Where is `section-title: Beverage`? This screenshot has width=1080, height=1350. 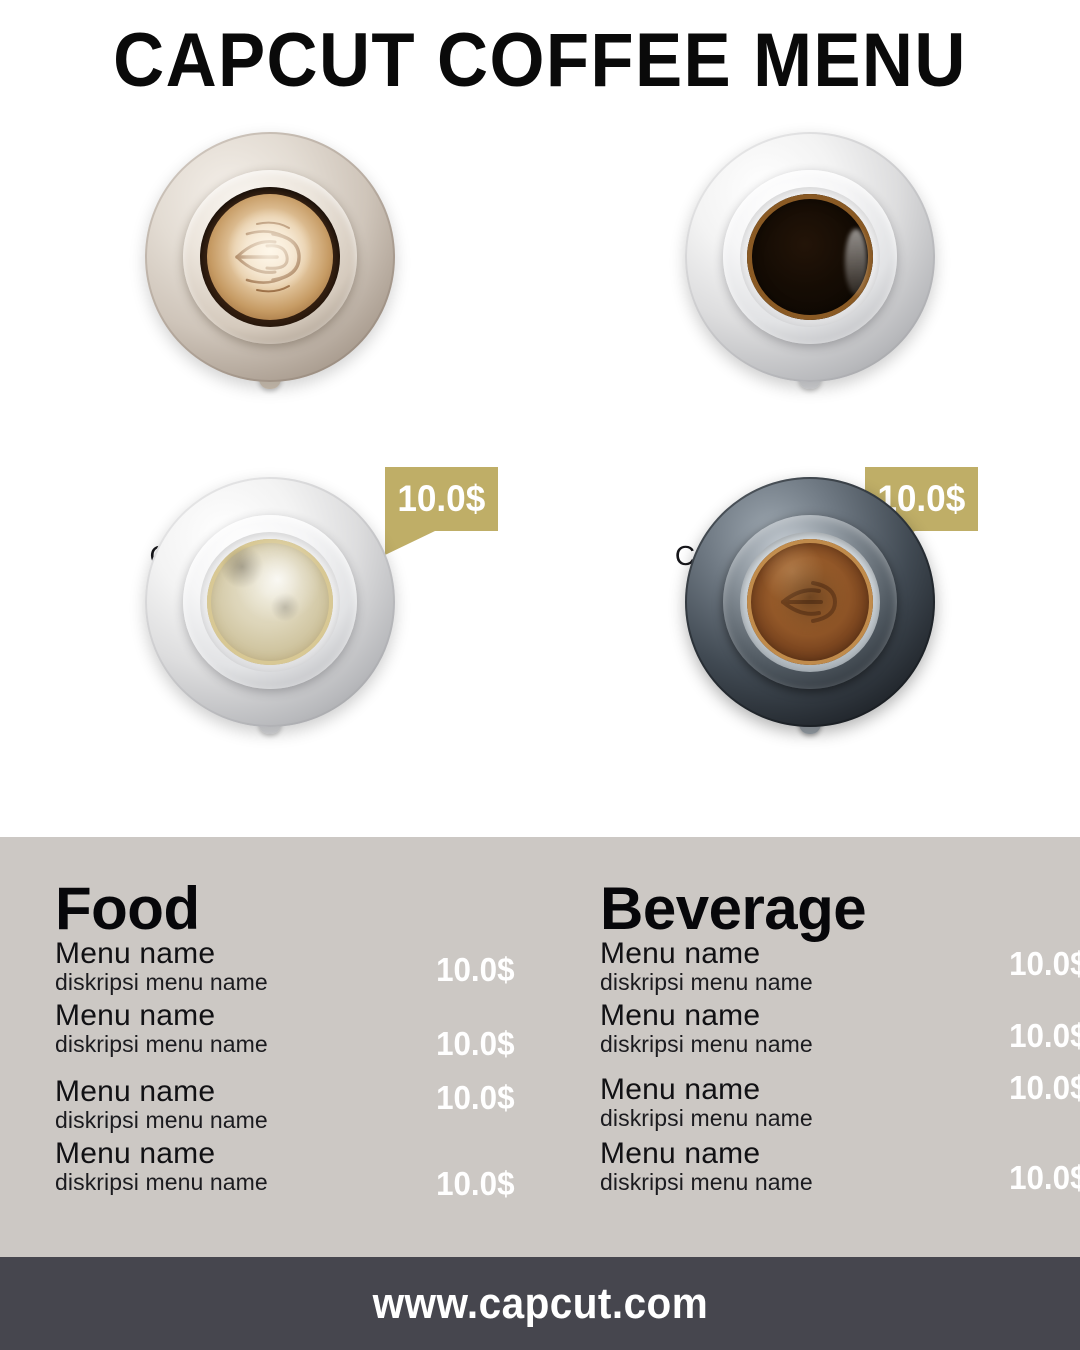
section-title: Beverage is located at coordinates (733, 908).